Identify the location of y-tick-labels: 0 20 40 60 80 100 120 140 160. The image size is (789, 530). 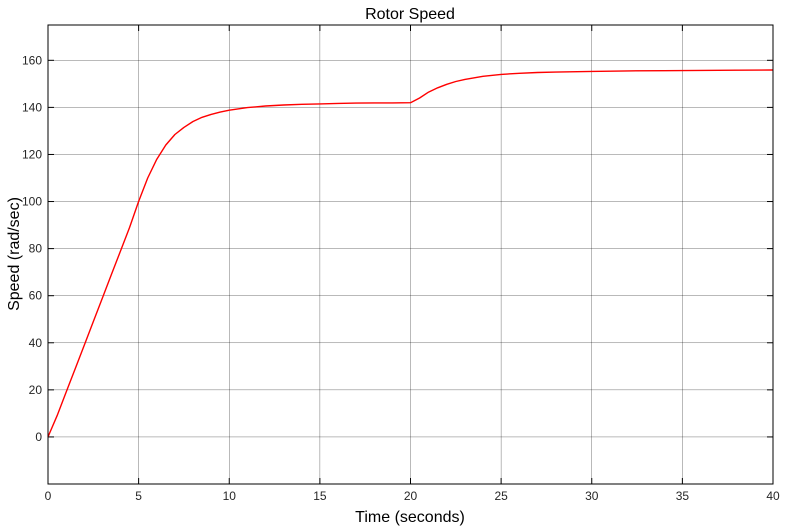
(32, 248).